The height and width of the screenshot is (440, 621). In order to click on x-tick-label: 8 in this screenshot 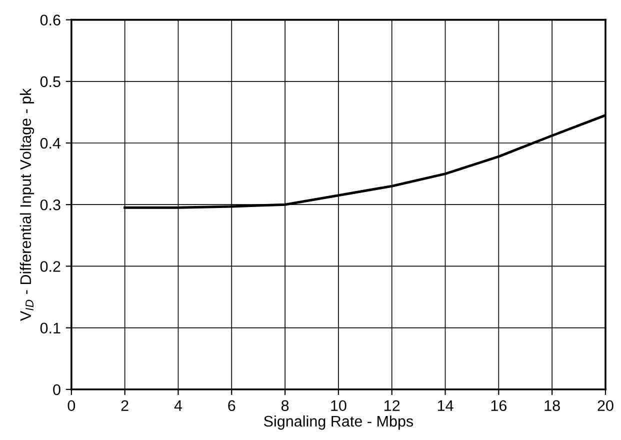, I will do `click(285, 406)`.